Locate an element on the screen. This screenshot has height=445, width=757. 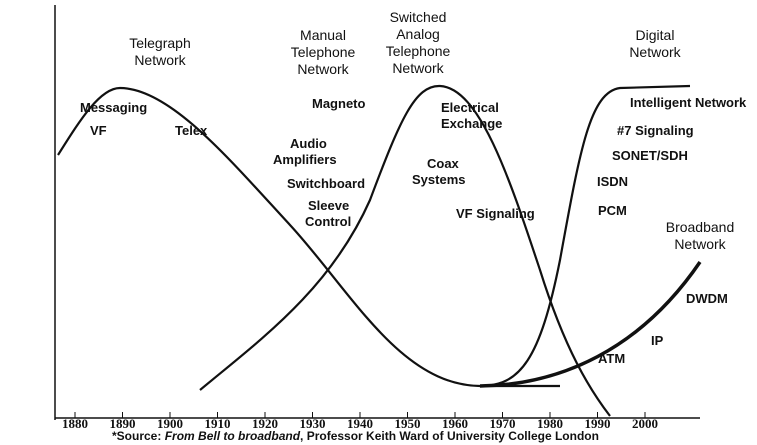
year-label: 1960 is located at coordinates (455, 423).